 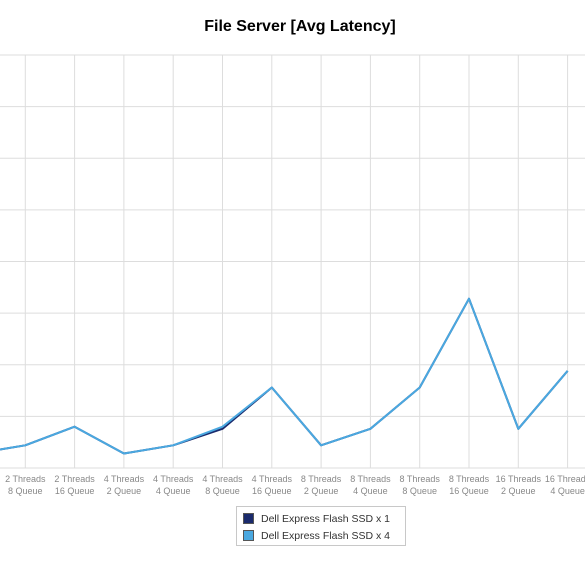 I want to click on legend-item-series-1: Dell Express Flash SSD x 1, so click(x=324, y=518).